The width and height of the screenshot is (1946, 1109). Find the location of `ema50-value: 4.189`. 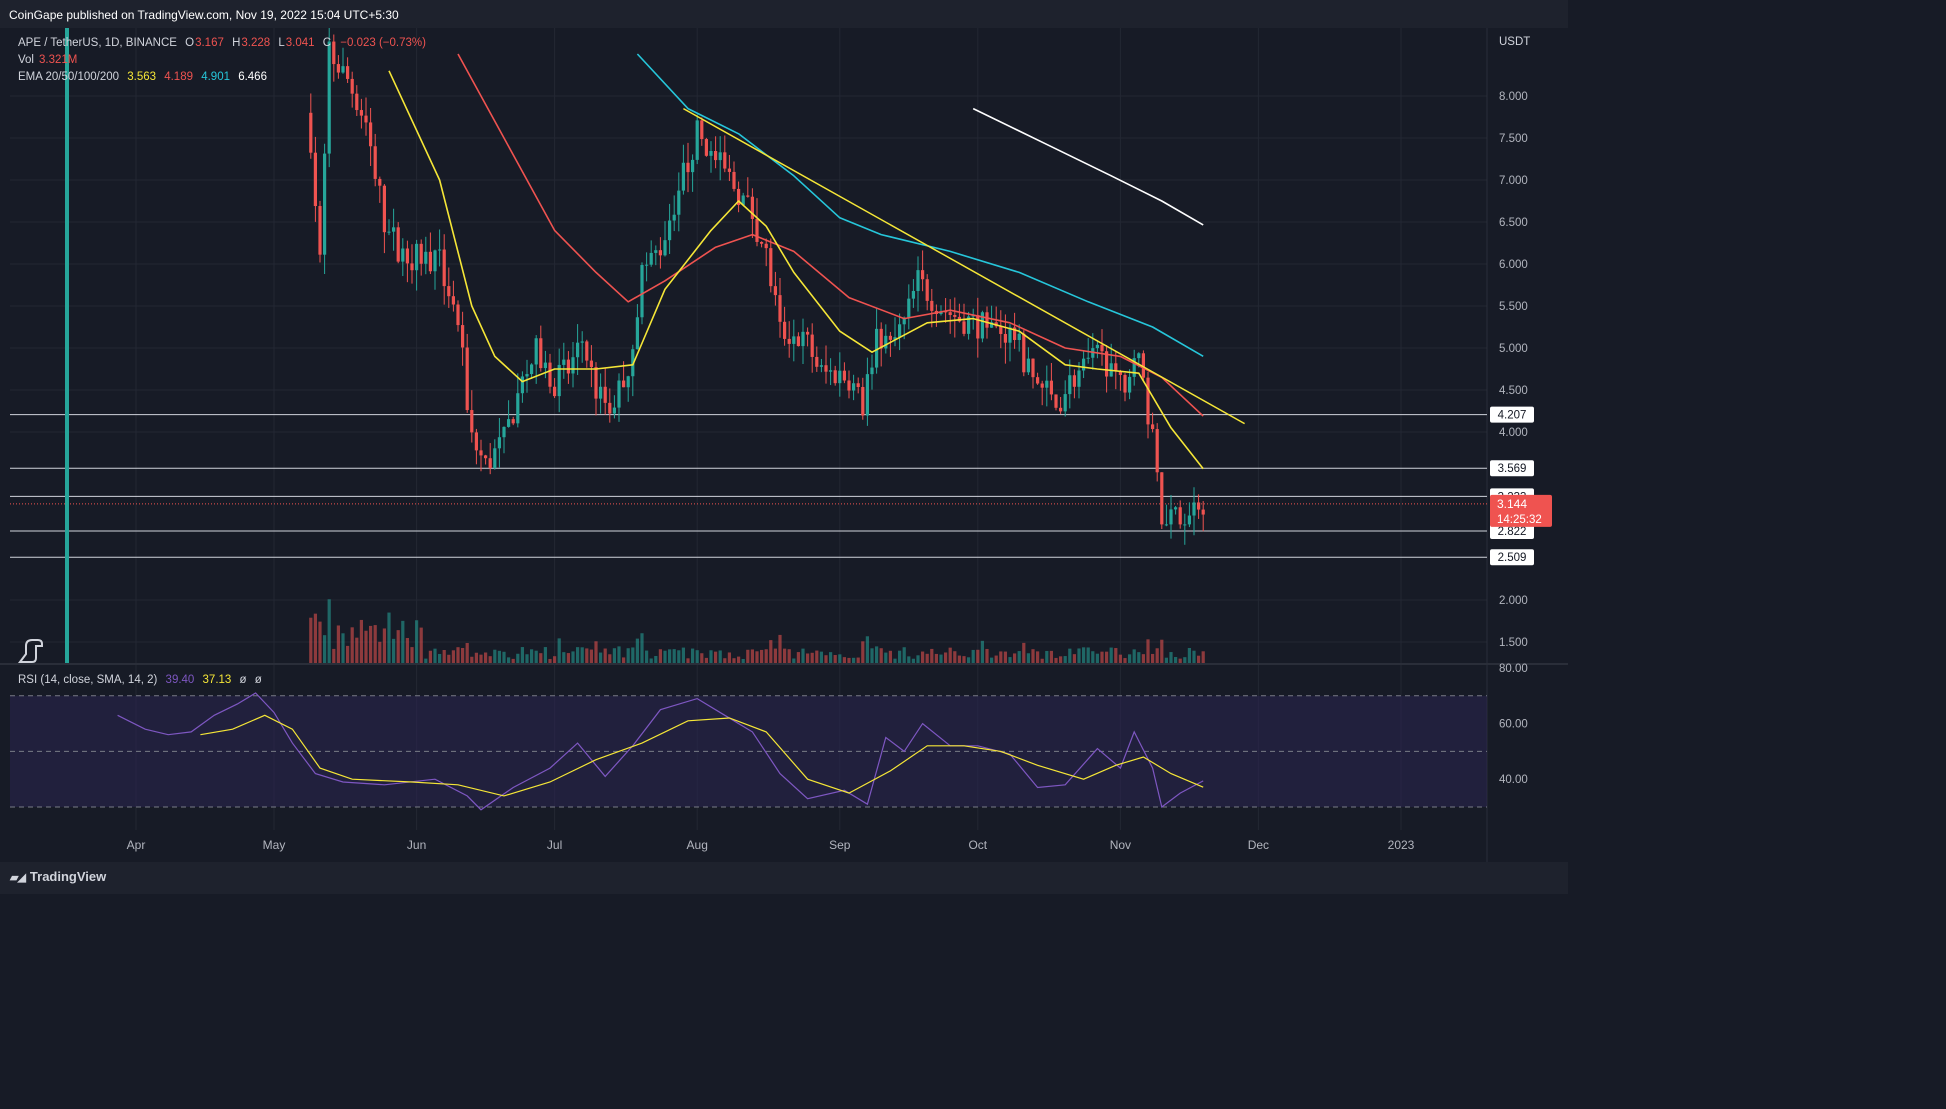

ema50-value: 4.189 is located at coordinates (178, 77).